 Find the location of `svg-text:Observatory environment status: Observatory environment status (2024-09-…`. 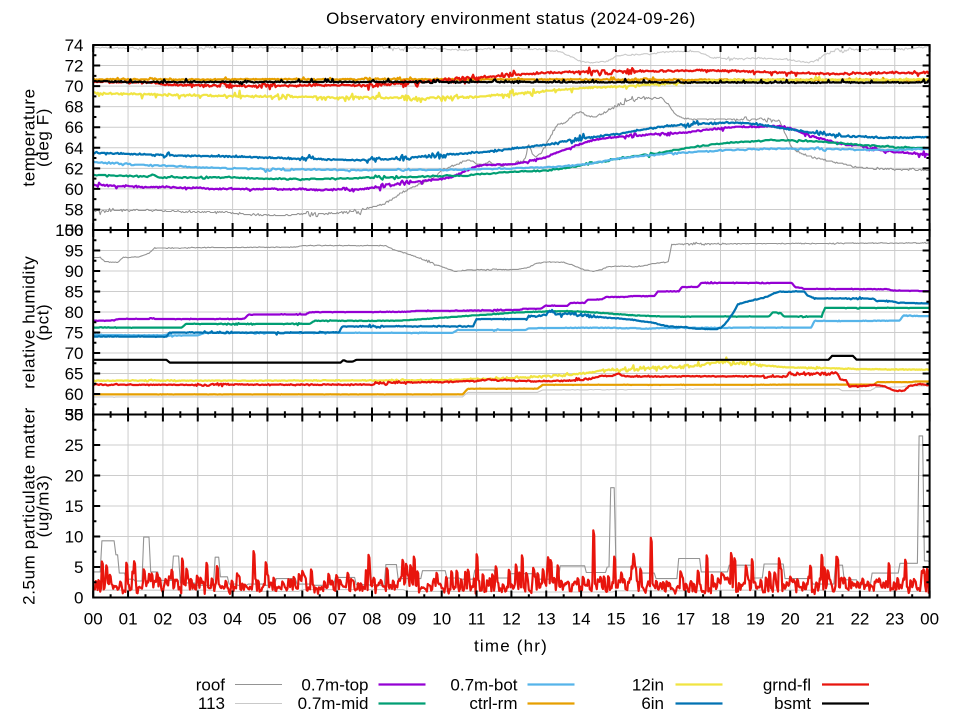

svg-text:Observatory environment status: Observatory environment status (2024-09-… is located at coordinates (511, 18).